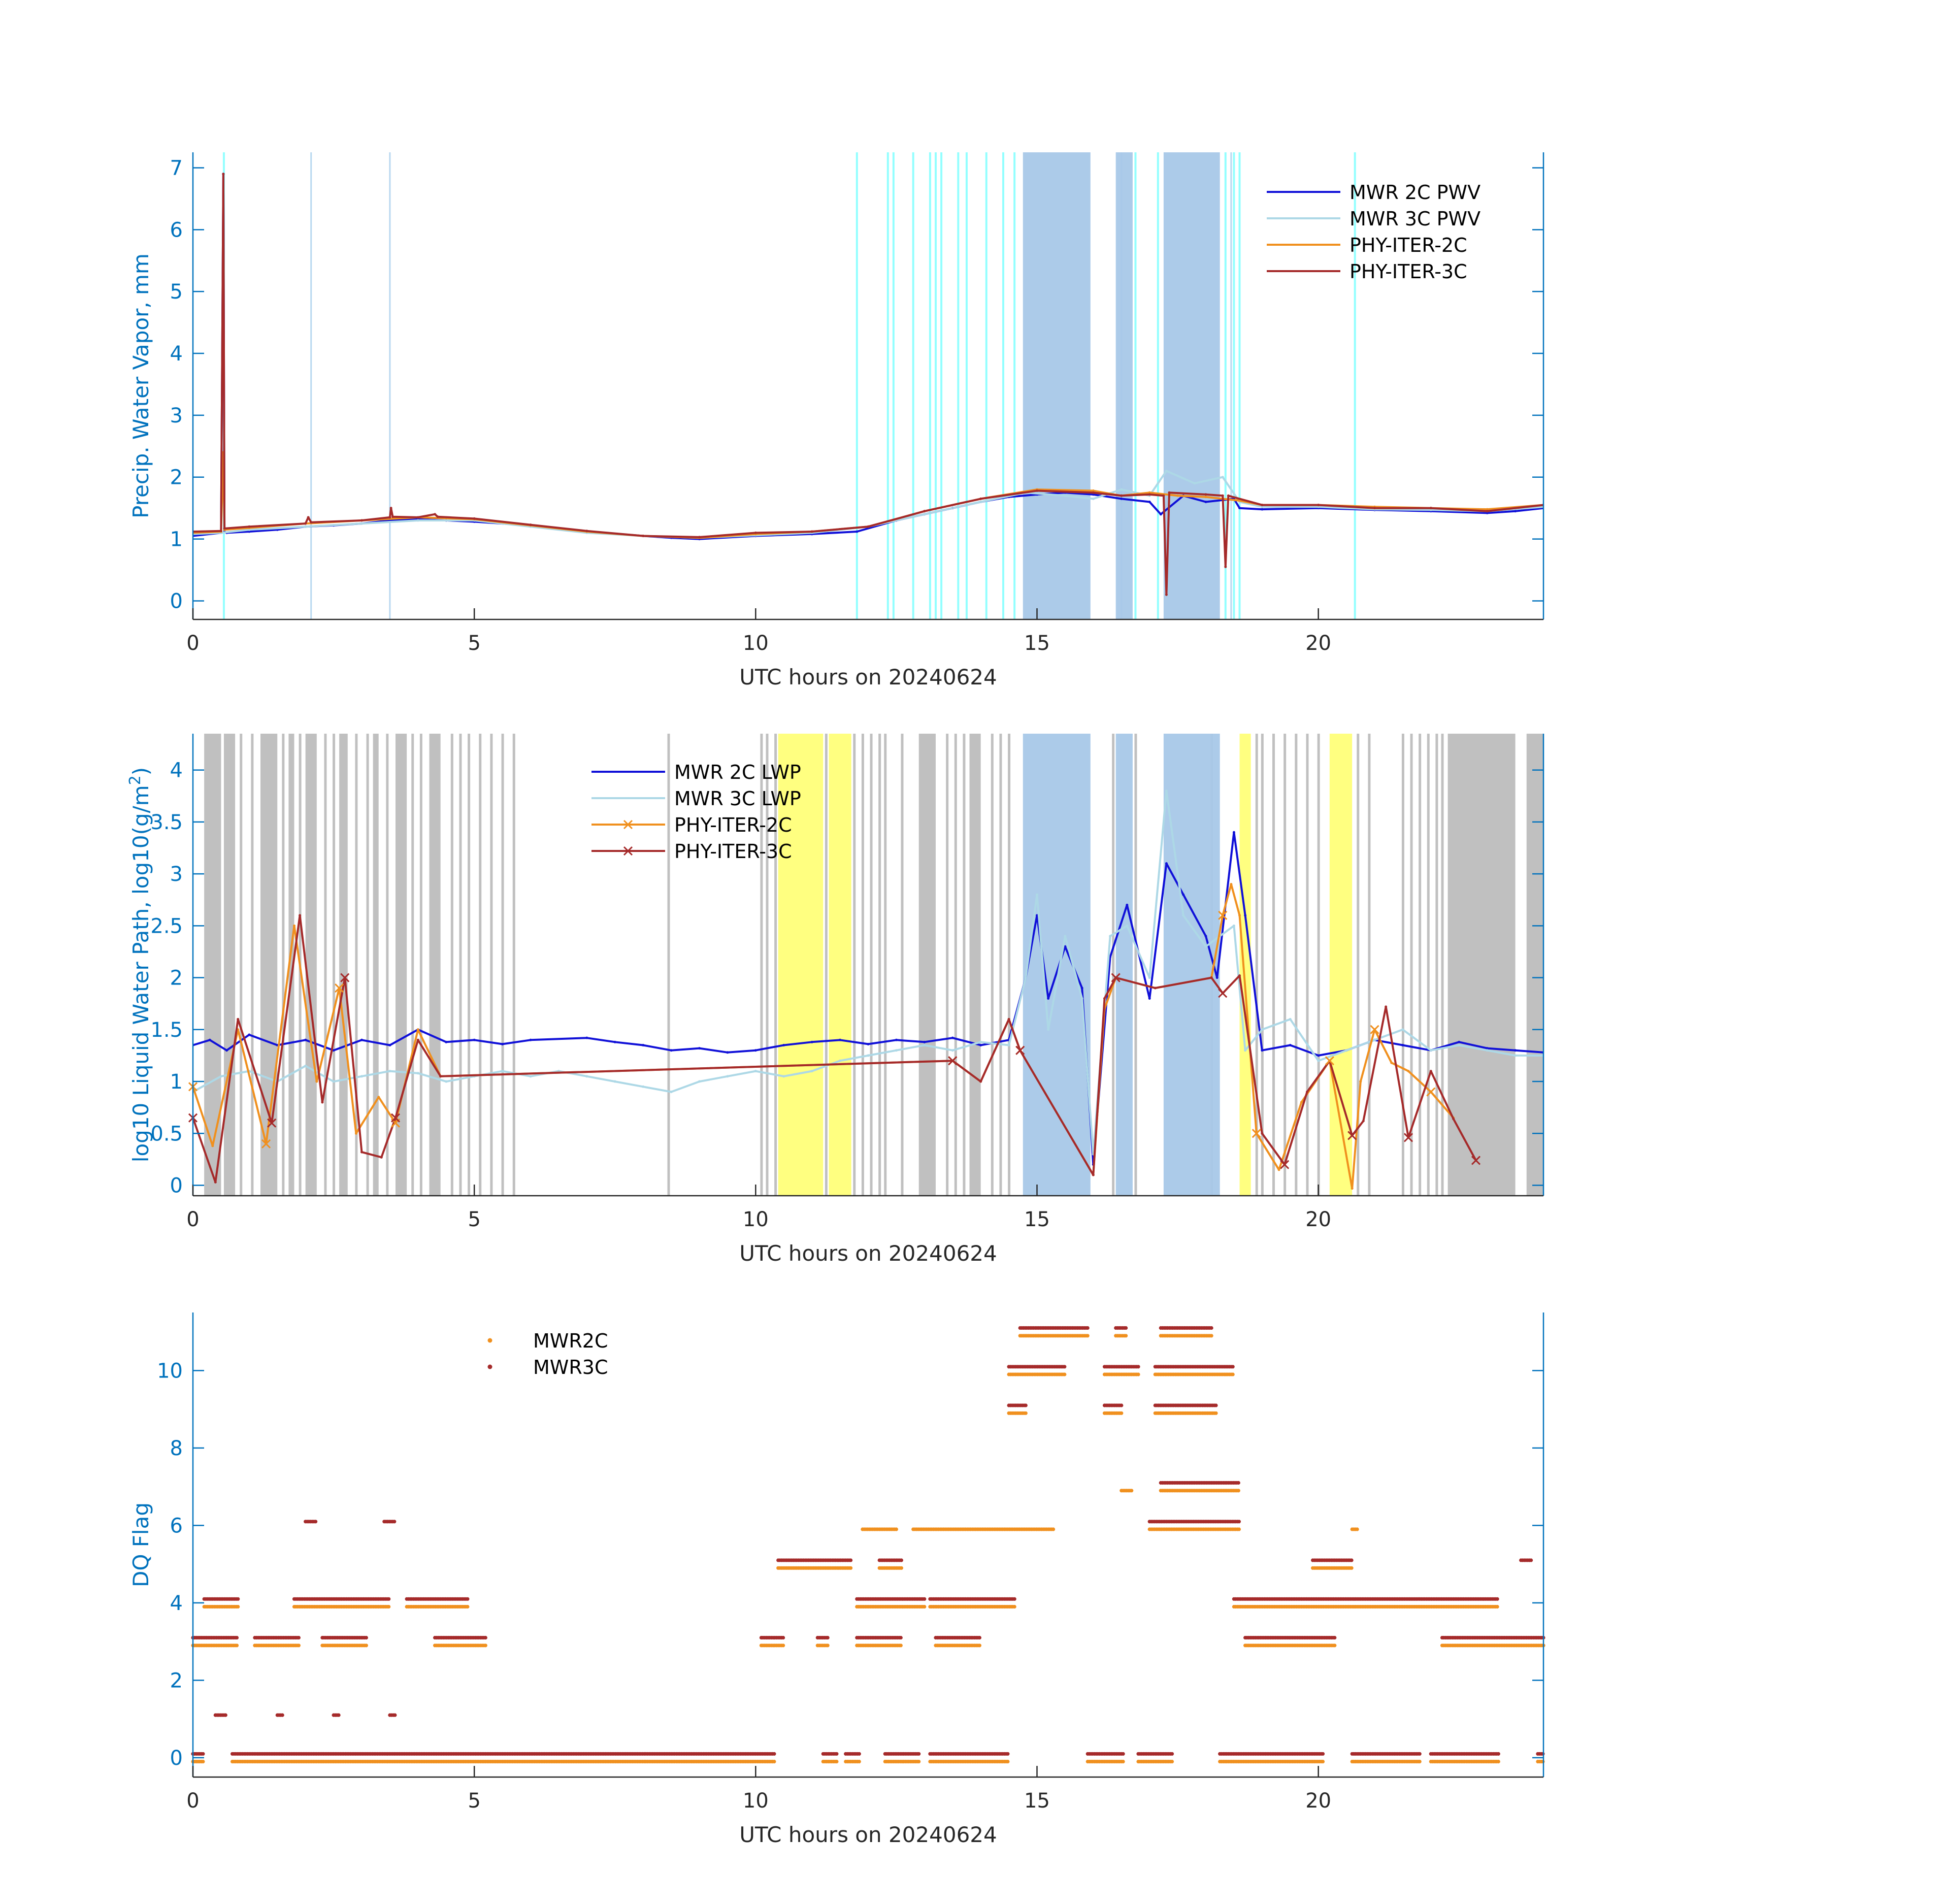  I want to click on legend-swatch-point, so click(489, 1367).